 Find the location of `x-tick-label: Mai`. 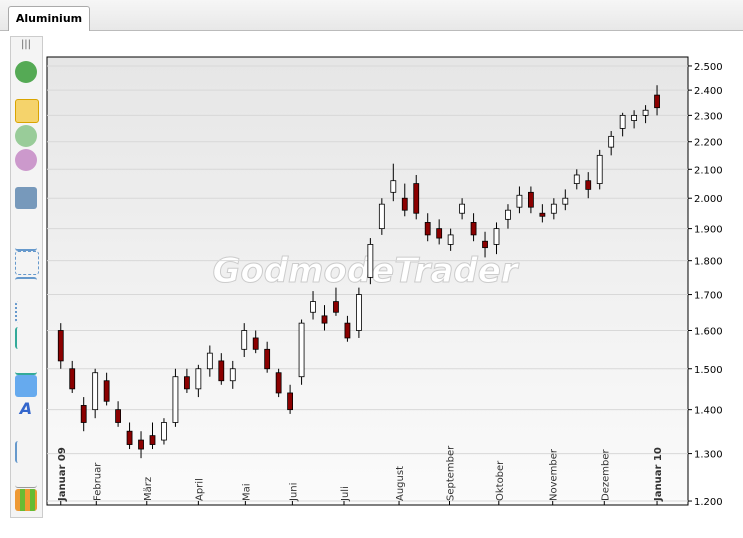

x-tick-label: Mai is located at coordinates (246, 492).